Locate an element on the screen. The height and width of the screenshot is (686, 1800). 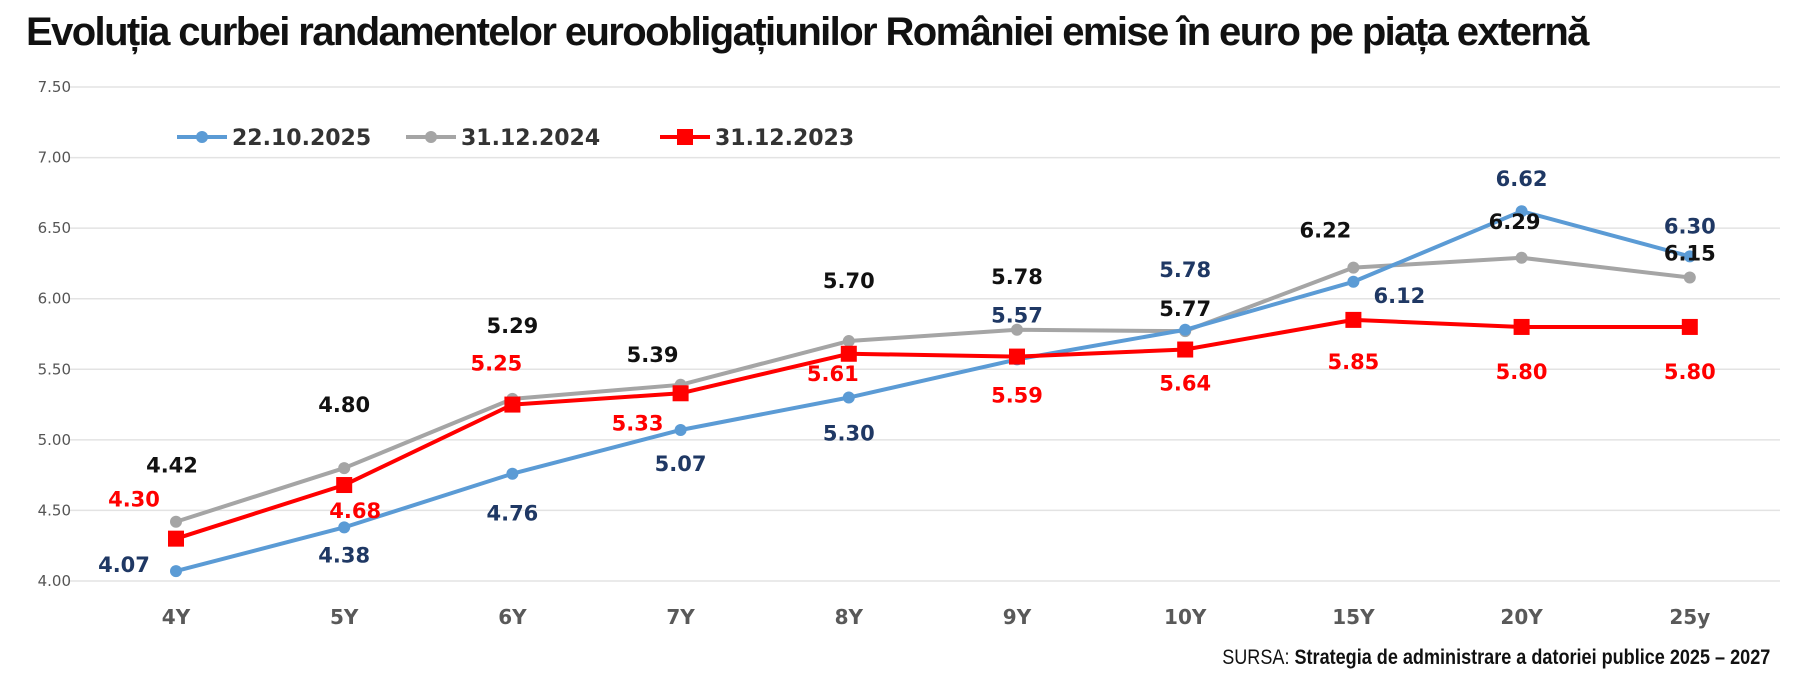
data-label: 5.59 is located at coordinates (1017, 396).